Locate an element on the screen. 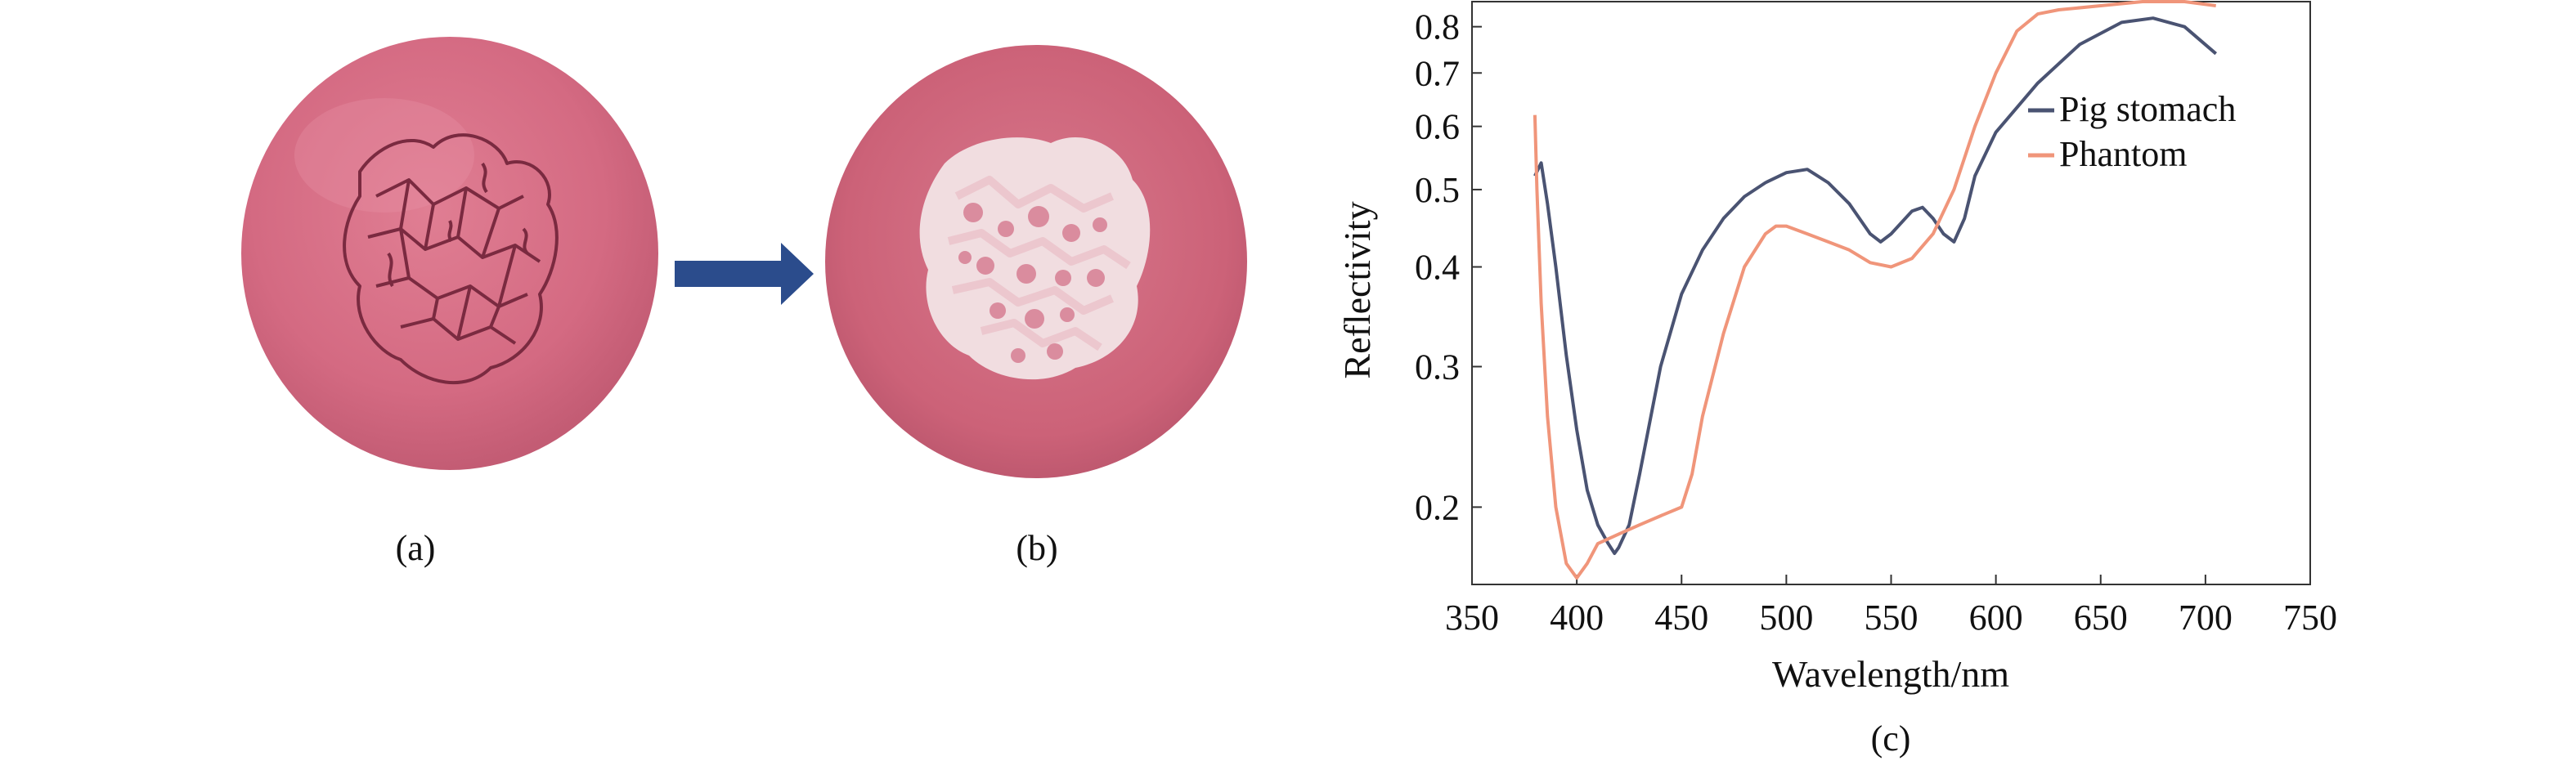 This screenshot has width=2576, height=770. process-arrow is located at coordinates (744, 274).